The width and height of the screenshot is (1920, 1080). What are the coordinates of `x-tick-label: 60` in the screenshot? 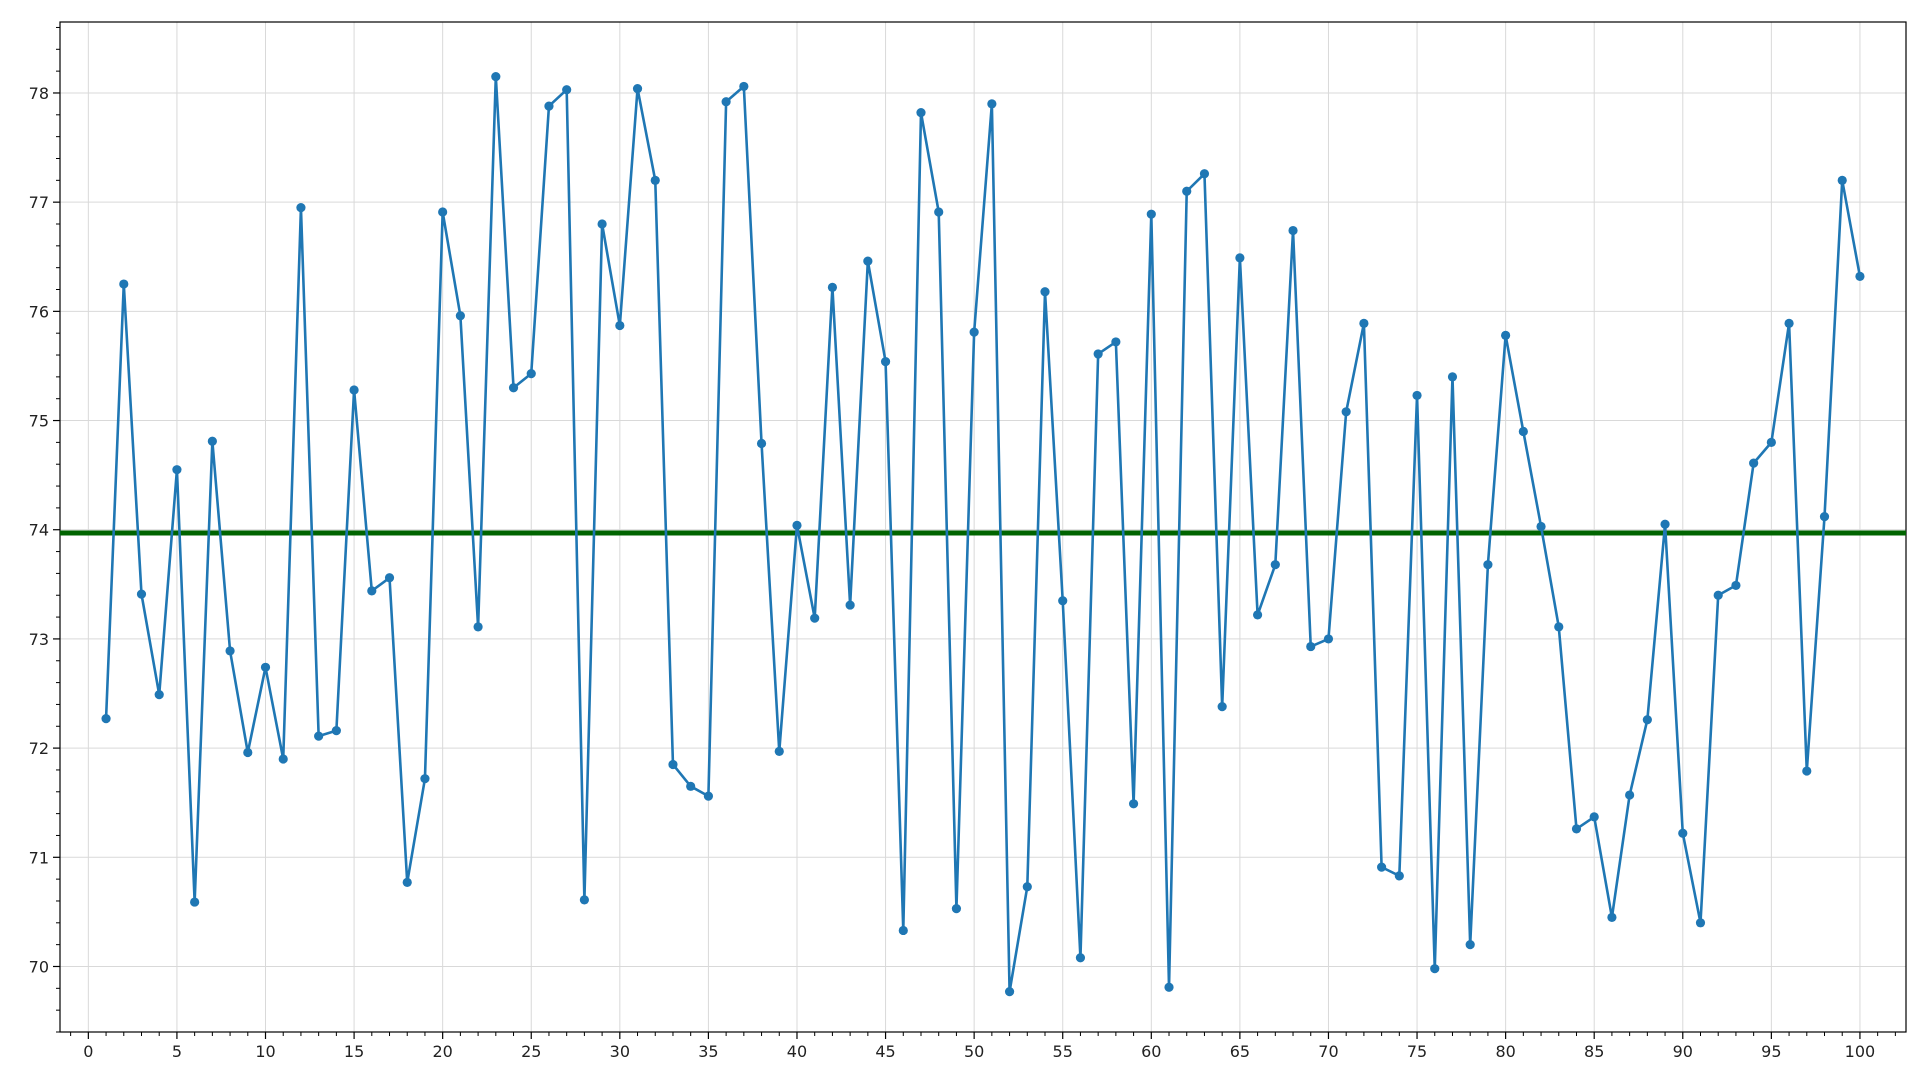 It's located at (1151, 1051).